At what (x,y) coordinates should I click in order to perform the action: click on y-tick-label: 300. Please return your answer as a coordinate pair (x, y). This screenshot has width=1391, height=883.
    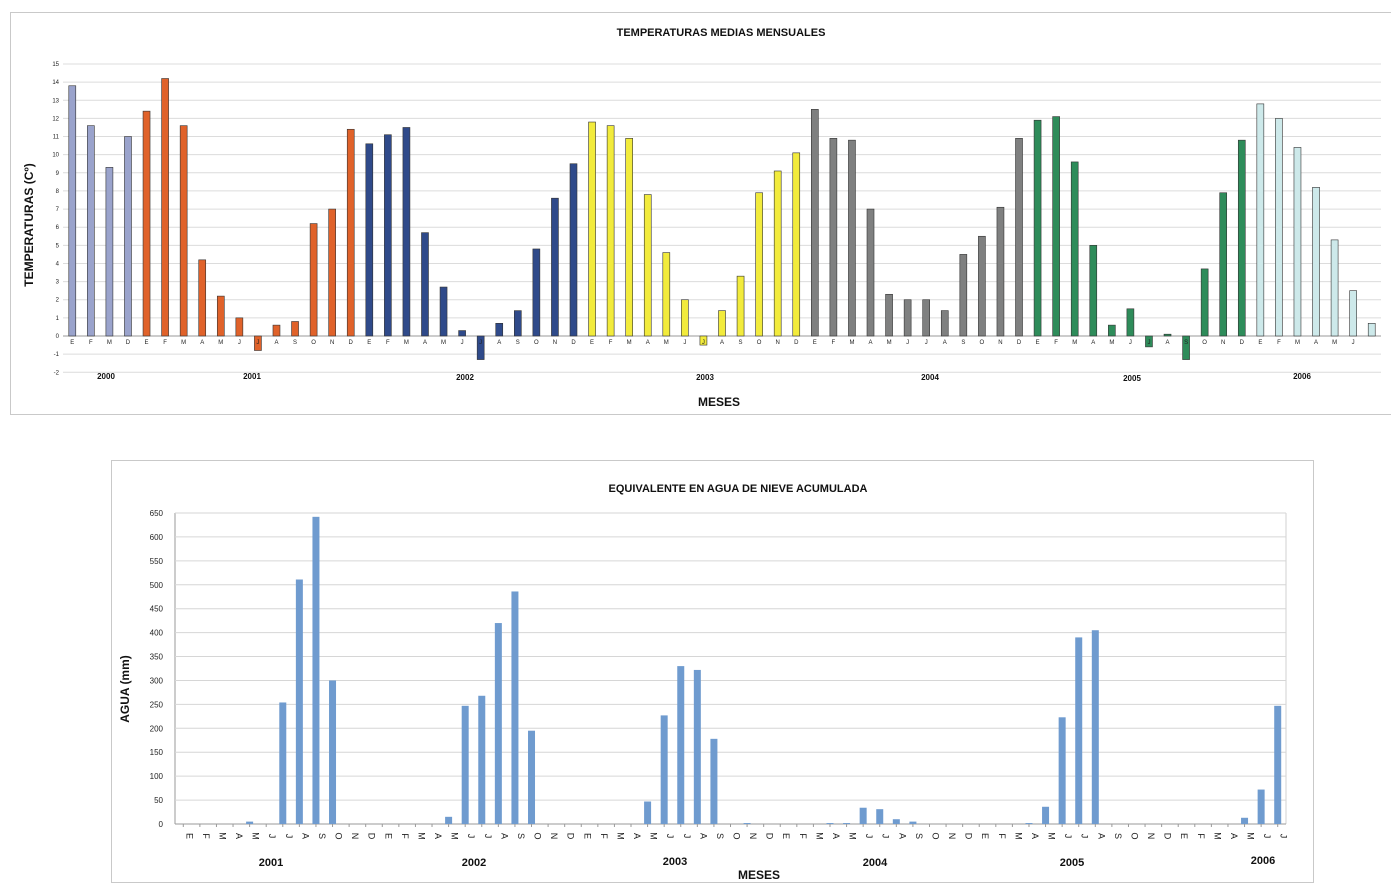
    Looking at the image, I should click on (157, 680).